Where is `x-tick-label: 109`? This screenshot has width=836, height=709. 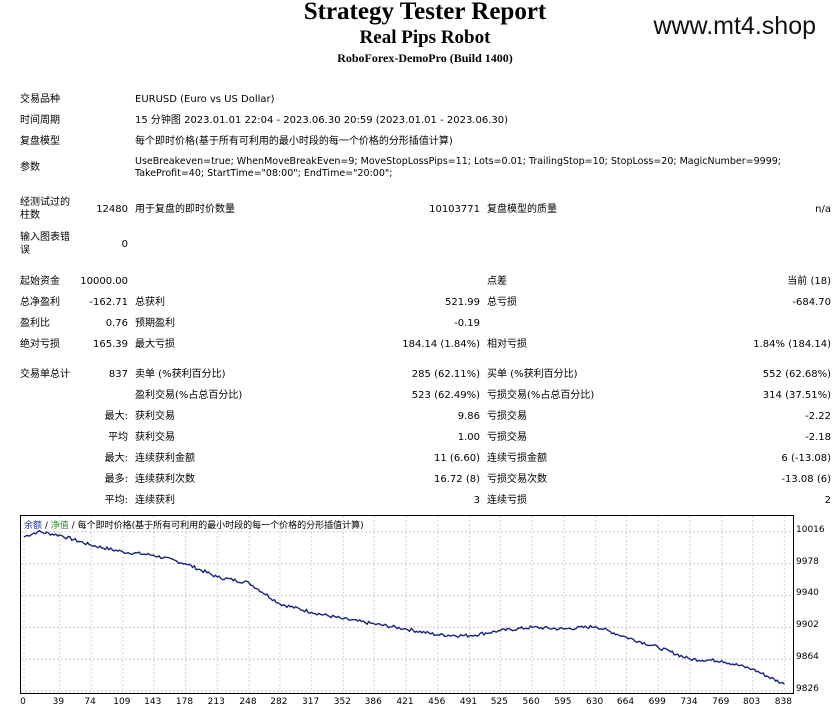 x-tick-label: 109 is located at coordinates (122, 702).